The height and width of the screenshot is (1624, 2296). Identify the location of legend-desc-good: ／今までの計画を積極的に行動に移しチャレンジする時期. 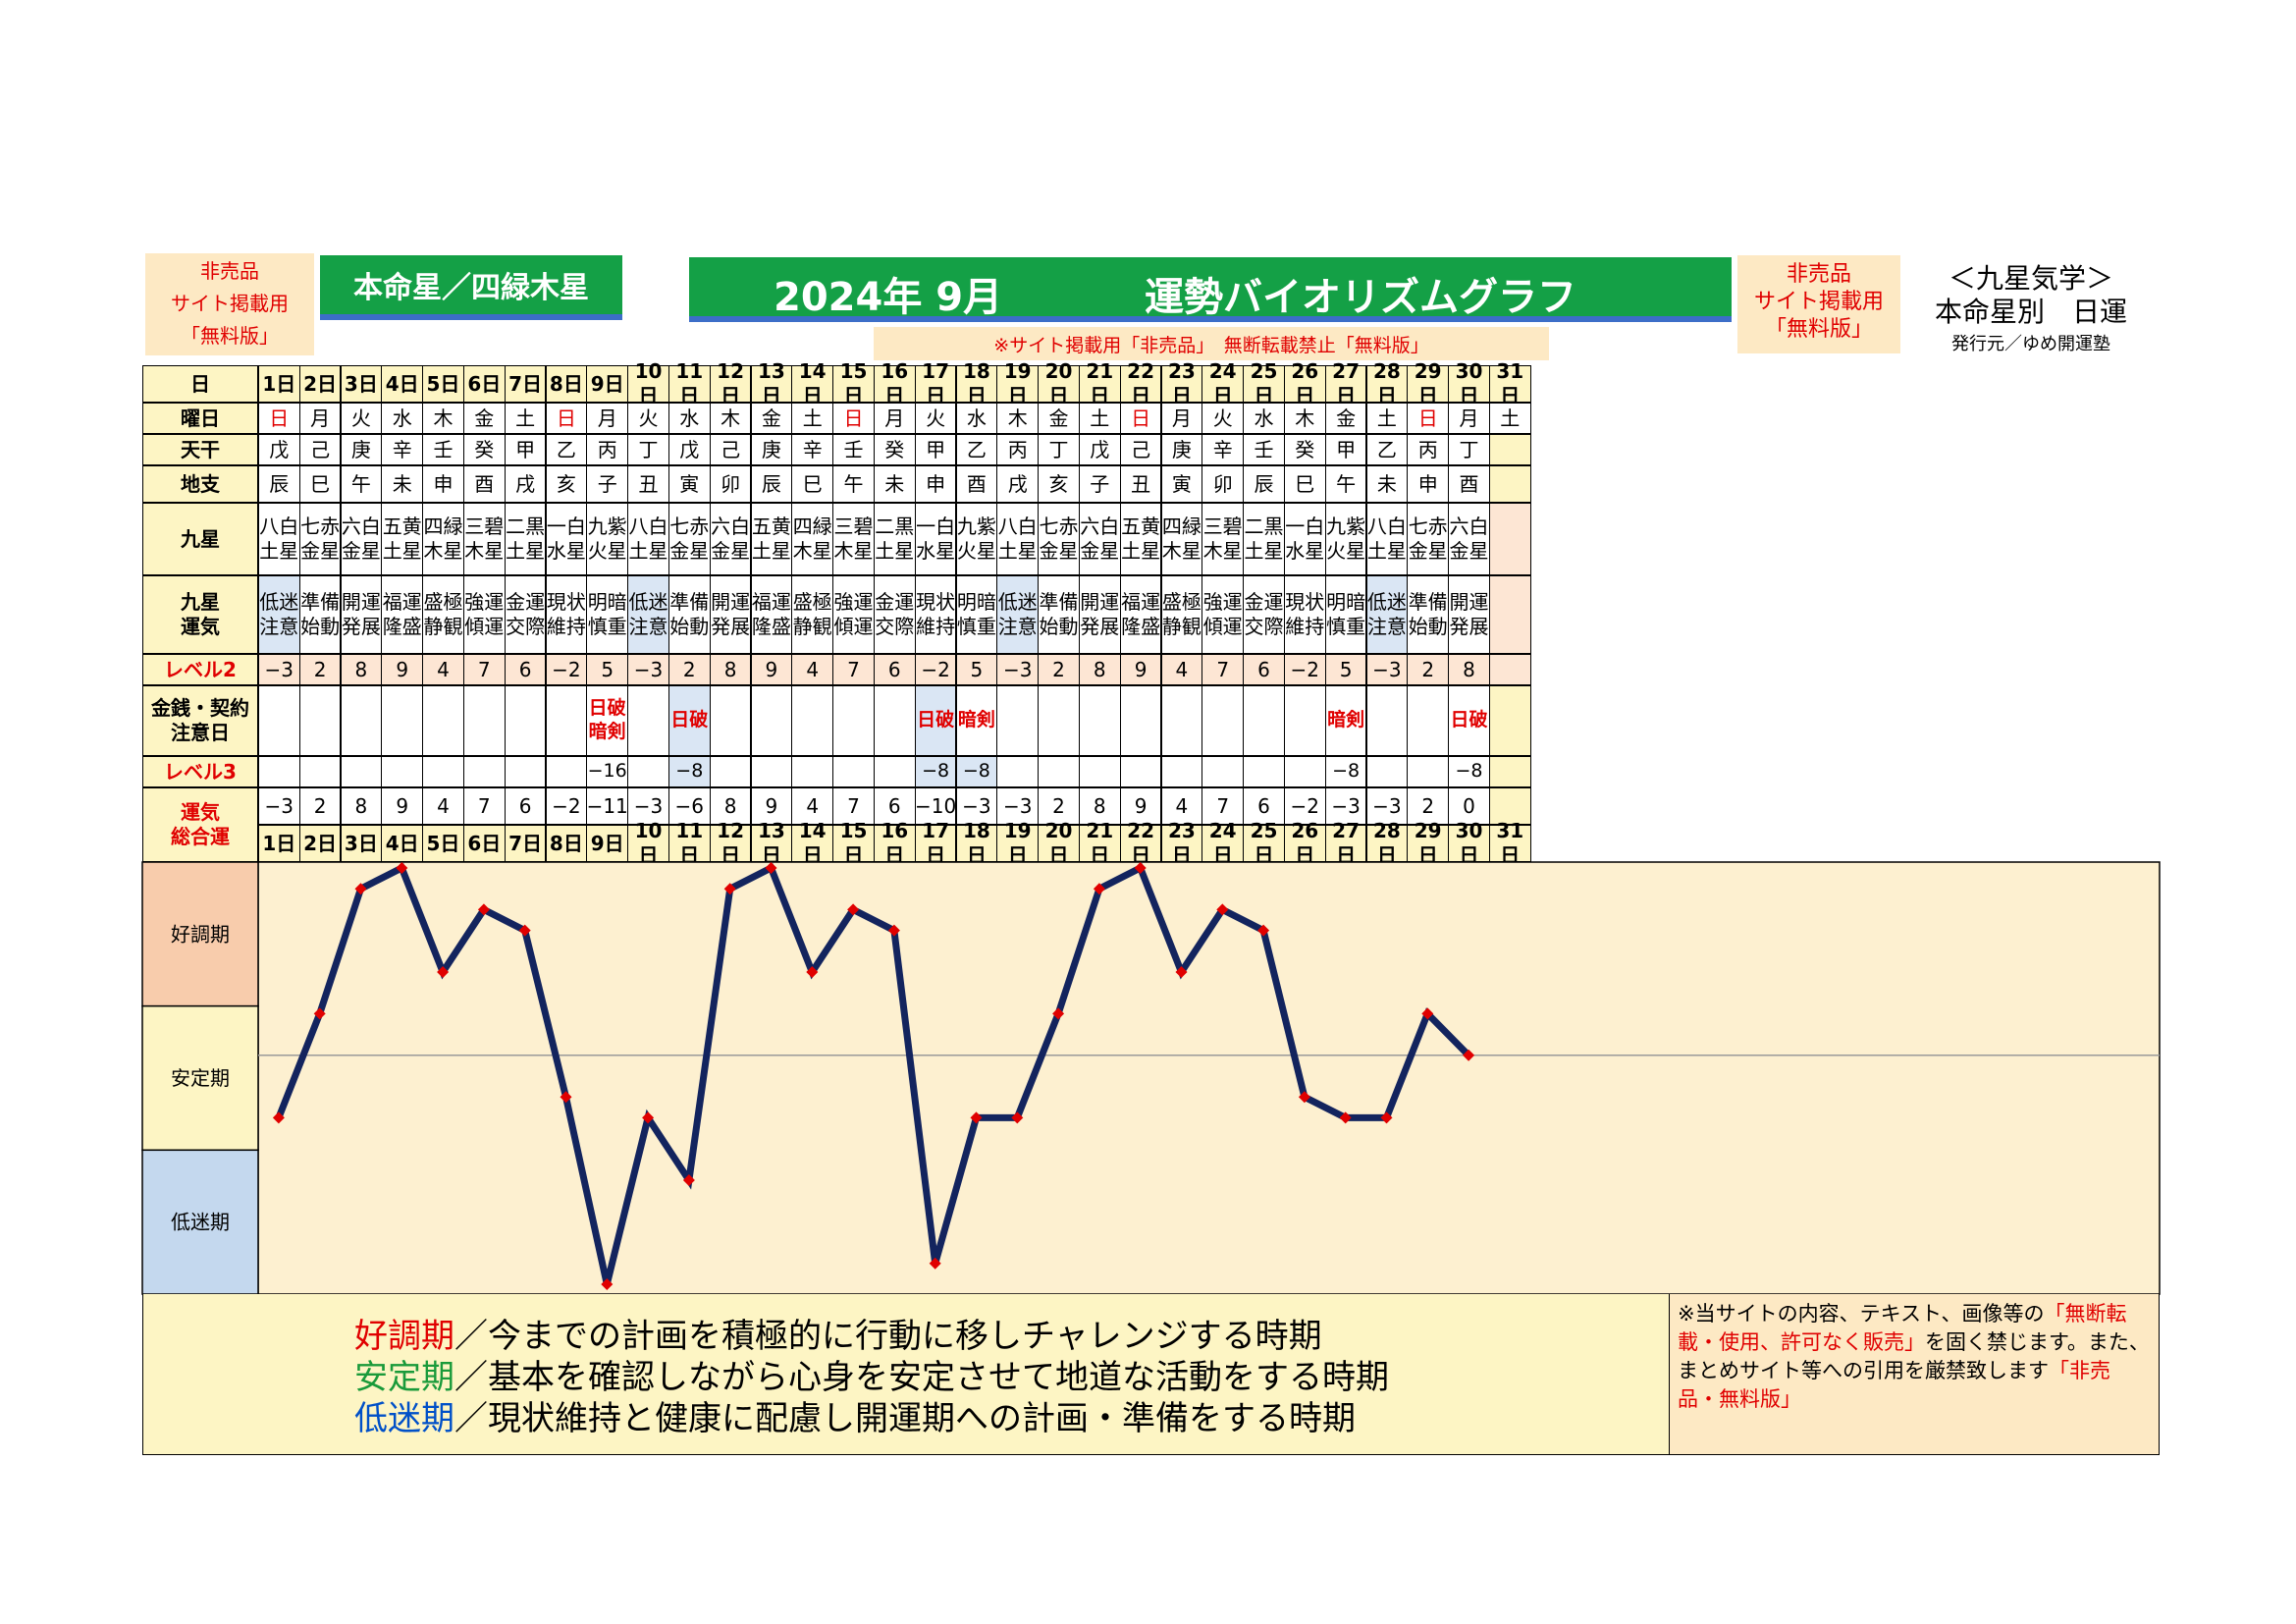
(888, 1336).